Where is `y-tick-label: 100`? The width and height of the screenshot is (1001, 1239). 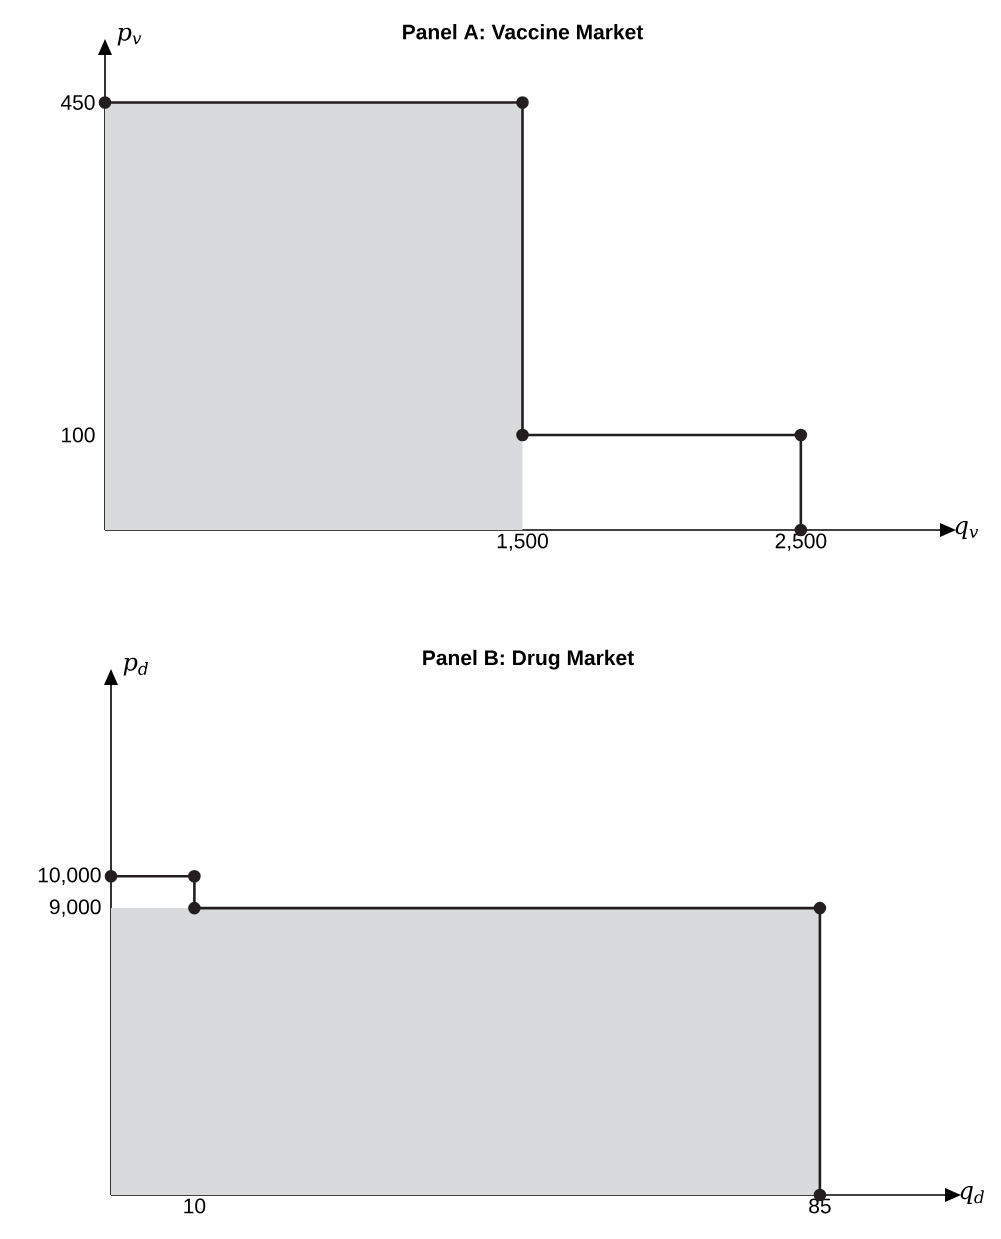 y-tick-label: 100 is located at coordinates (78, 435).